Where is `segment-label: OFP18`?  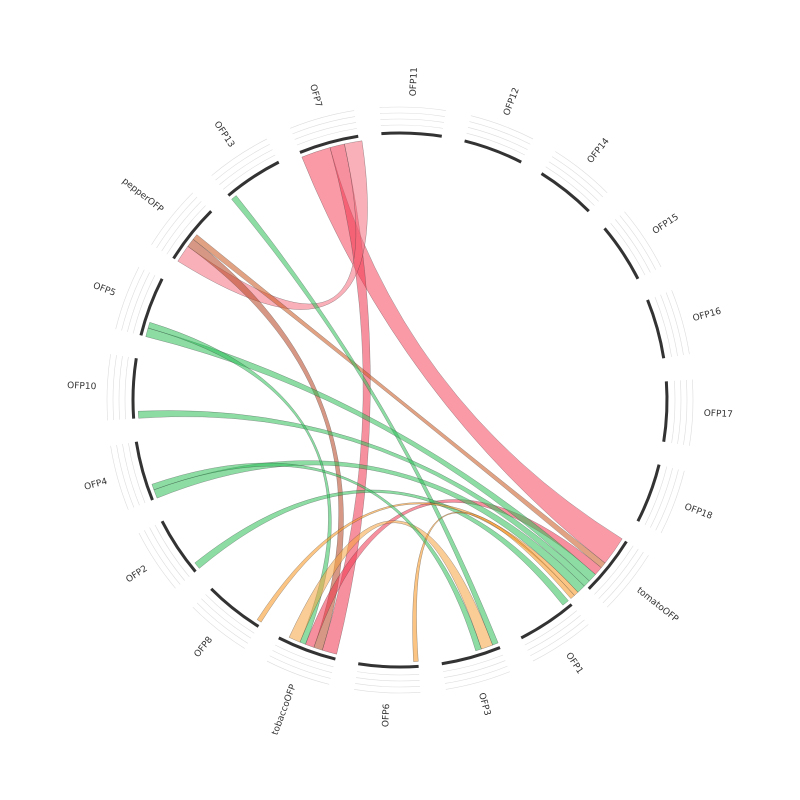 segment-label: OFP18 is located at coordinates (698, 512).